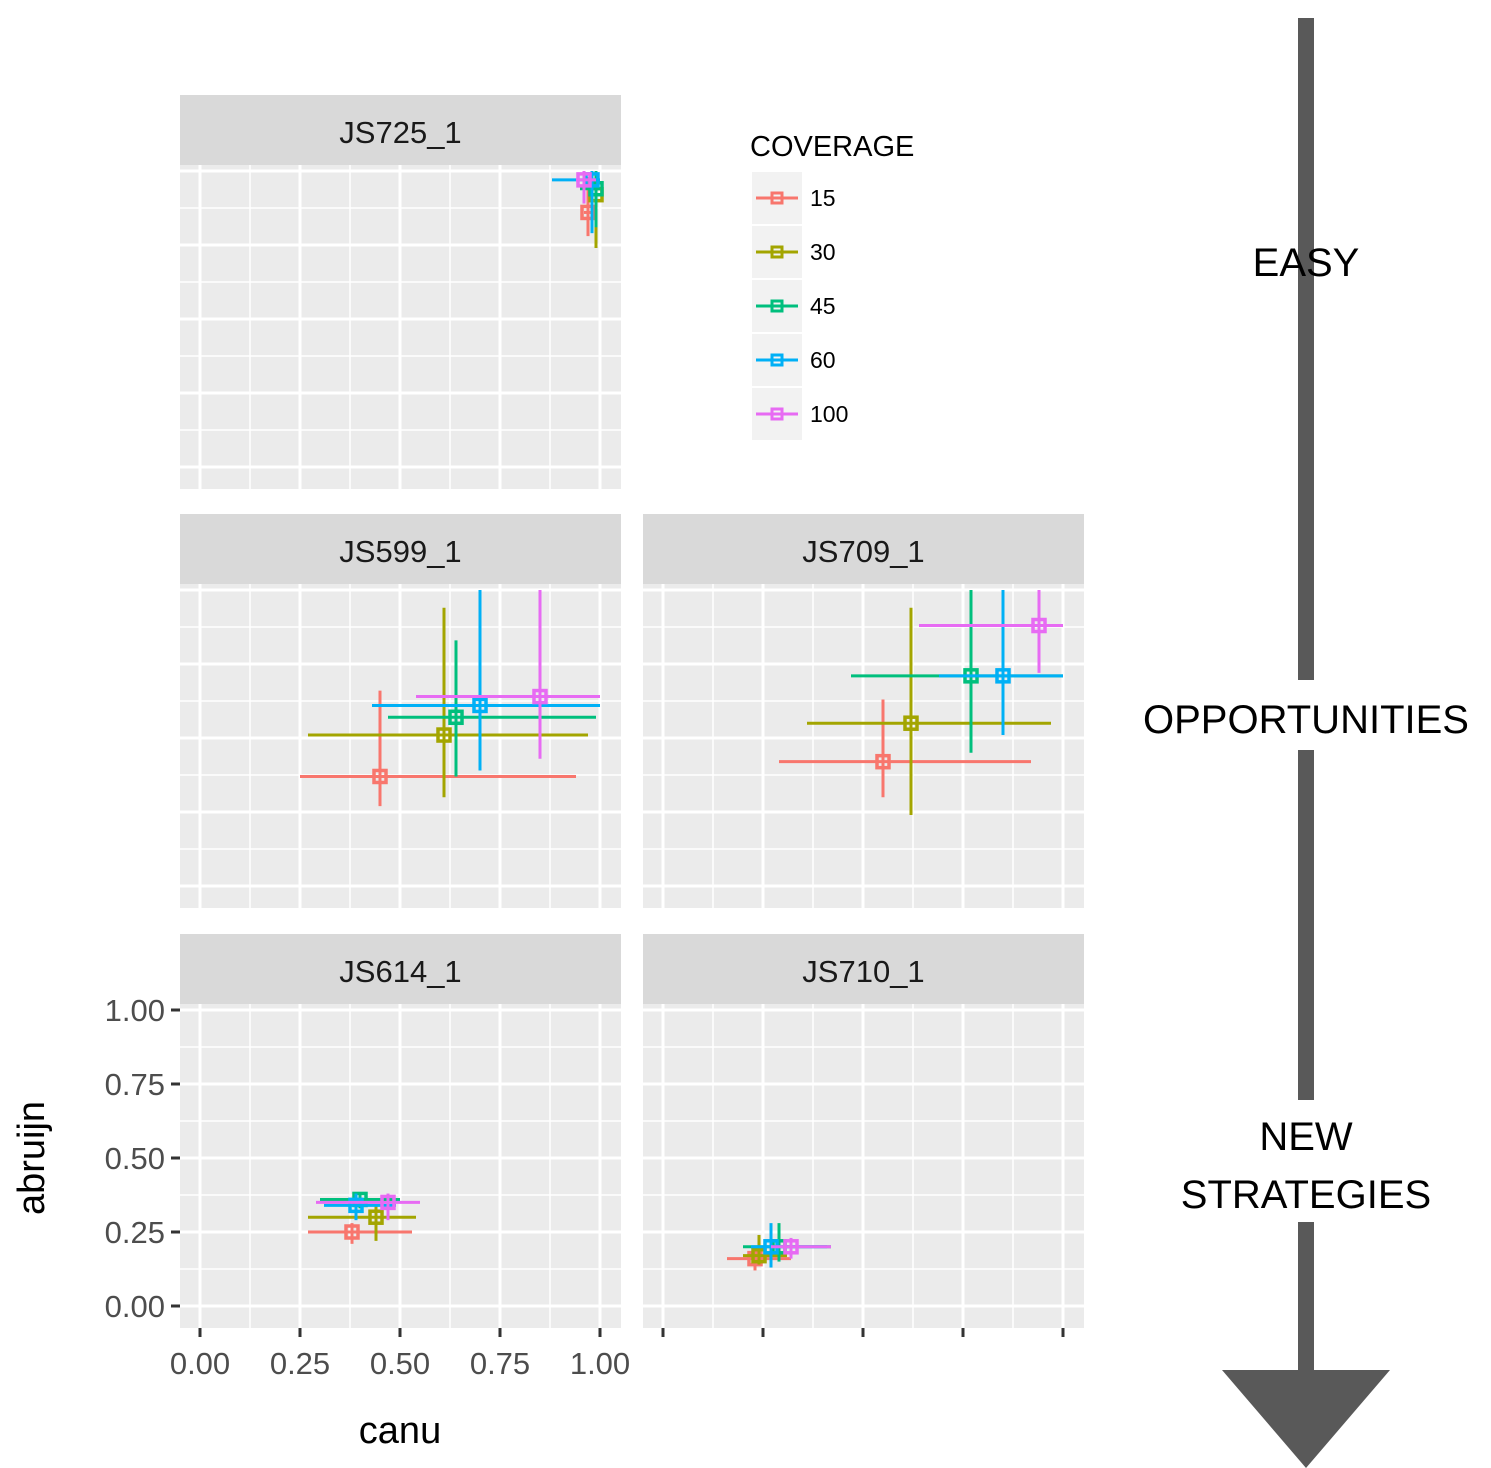  Describe the element at coordinates (832, 147) in the screenshot. I see `legend-title: COVERAGE` at that location.